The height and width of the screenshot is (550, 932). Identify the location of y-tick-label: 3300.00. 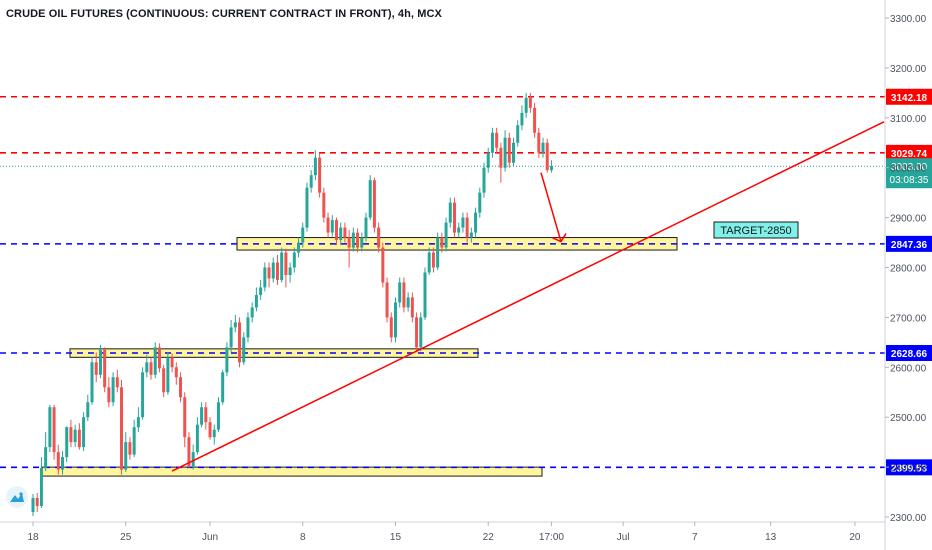
(908, 19).